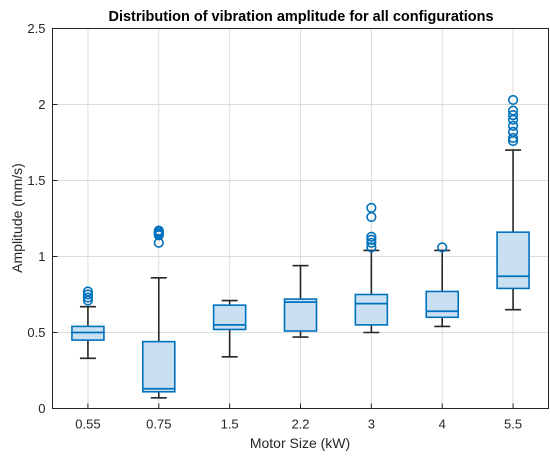 This screenshot has width=550, height=459. Describe the element at coordinates (442, 424) in the screenshot. I see `x-tick-label: 4` at that location.